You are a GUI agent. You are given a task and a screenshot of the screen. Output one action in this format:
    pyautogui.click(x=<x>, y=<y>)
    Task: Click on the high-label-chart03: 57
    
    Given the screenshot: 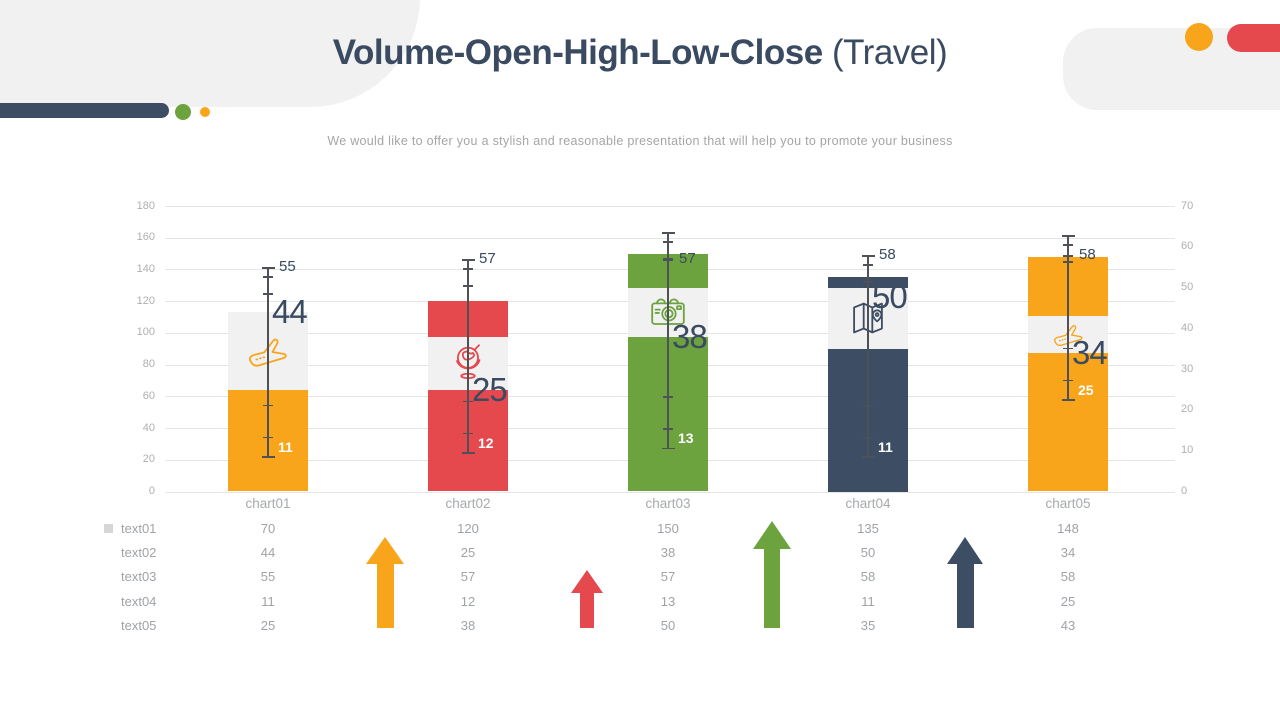 What is the action you would take?
    pyautogui.click(x=687, y=259)
    